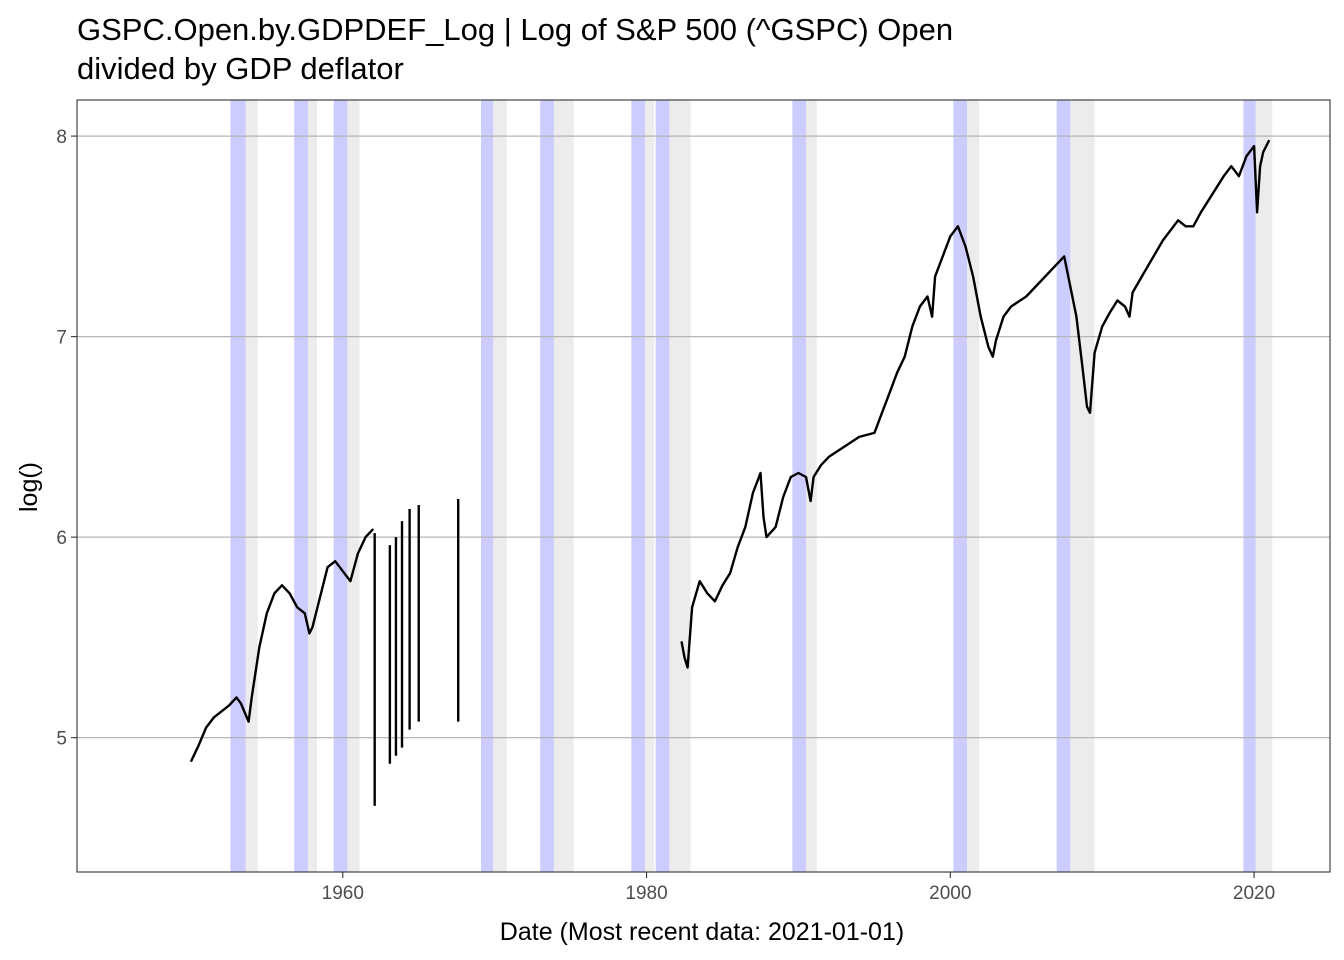 The width and height of the screenshot is (1344, 960). What do you see at coordinates (1254, 893) in the screenshot?
I see `x-tick-label: 2020` at bounding box center [1254, 893].